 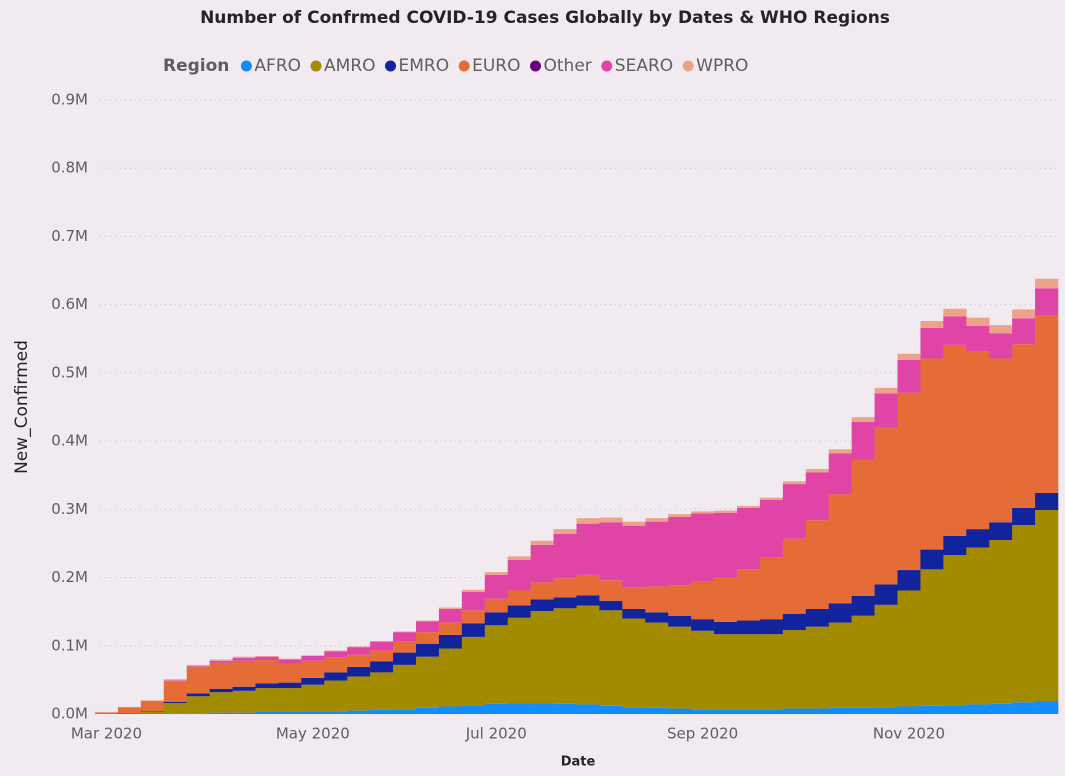 I want to click on legend-label: WPRO, so click(x=722, y=66).